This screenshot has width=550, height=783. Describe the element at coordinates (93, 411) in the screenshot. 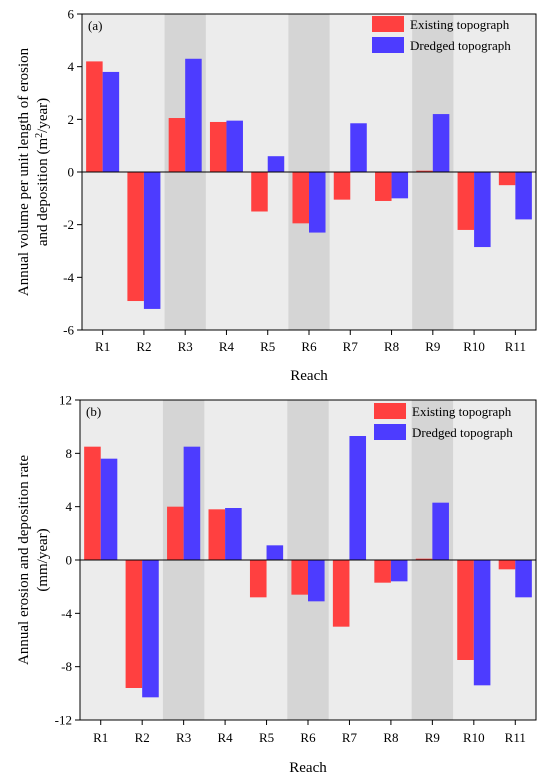

I see `panel-label: (b)` at that location.